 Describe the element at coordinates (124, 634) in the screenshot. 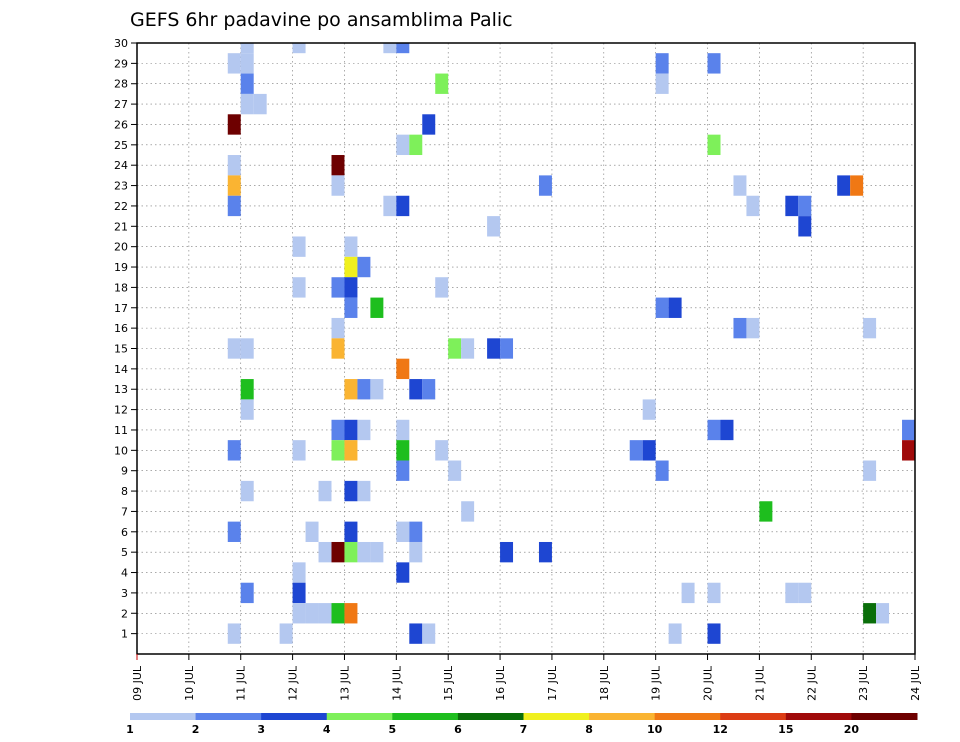

I see `y-tick-label: 1` at that location.